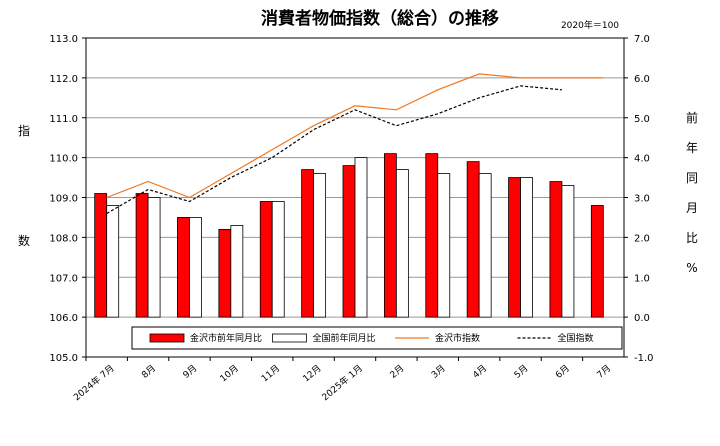  I want to click on x-category-label: 5月, so click(521, 372).